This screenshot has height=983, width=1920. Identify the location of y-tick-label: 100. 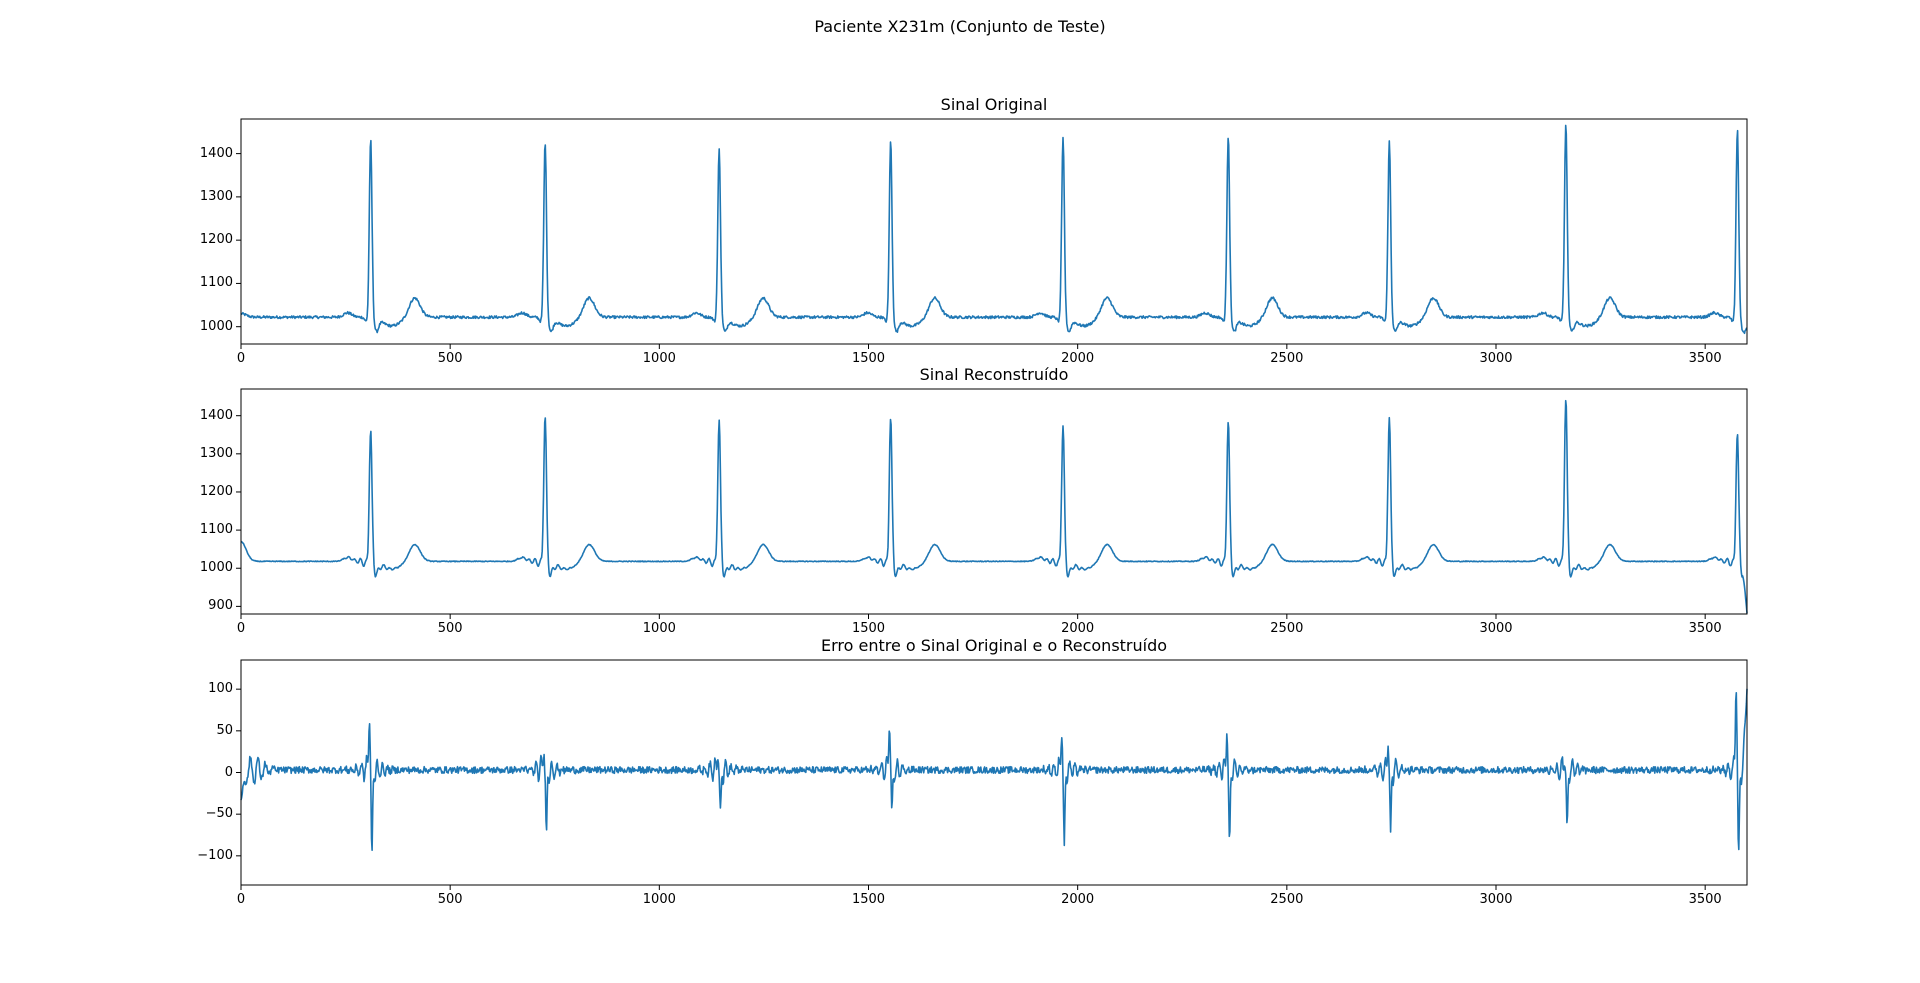
(220, 689).